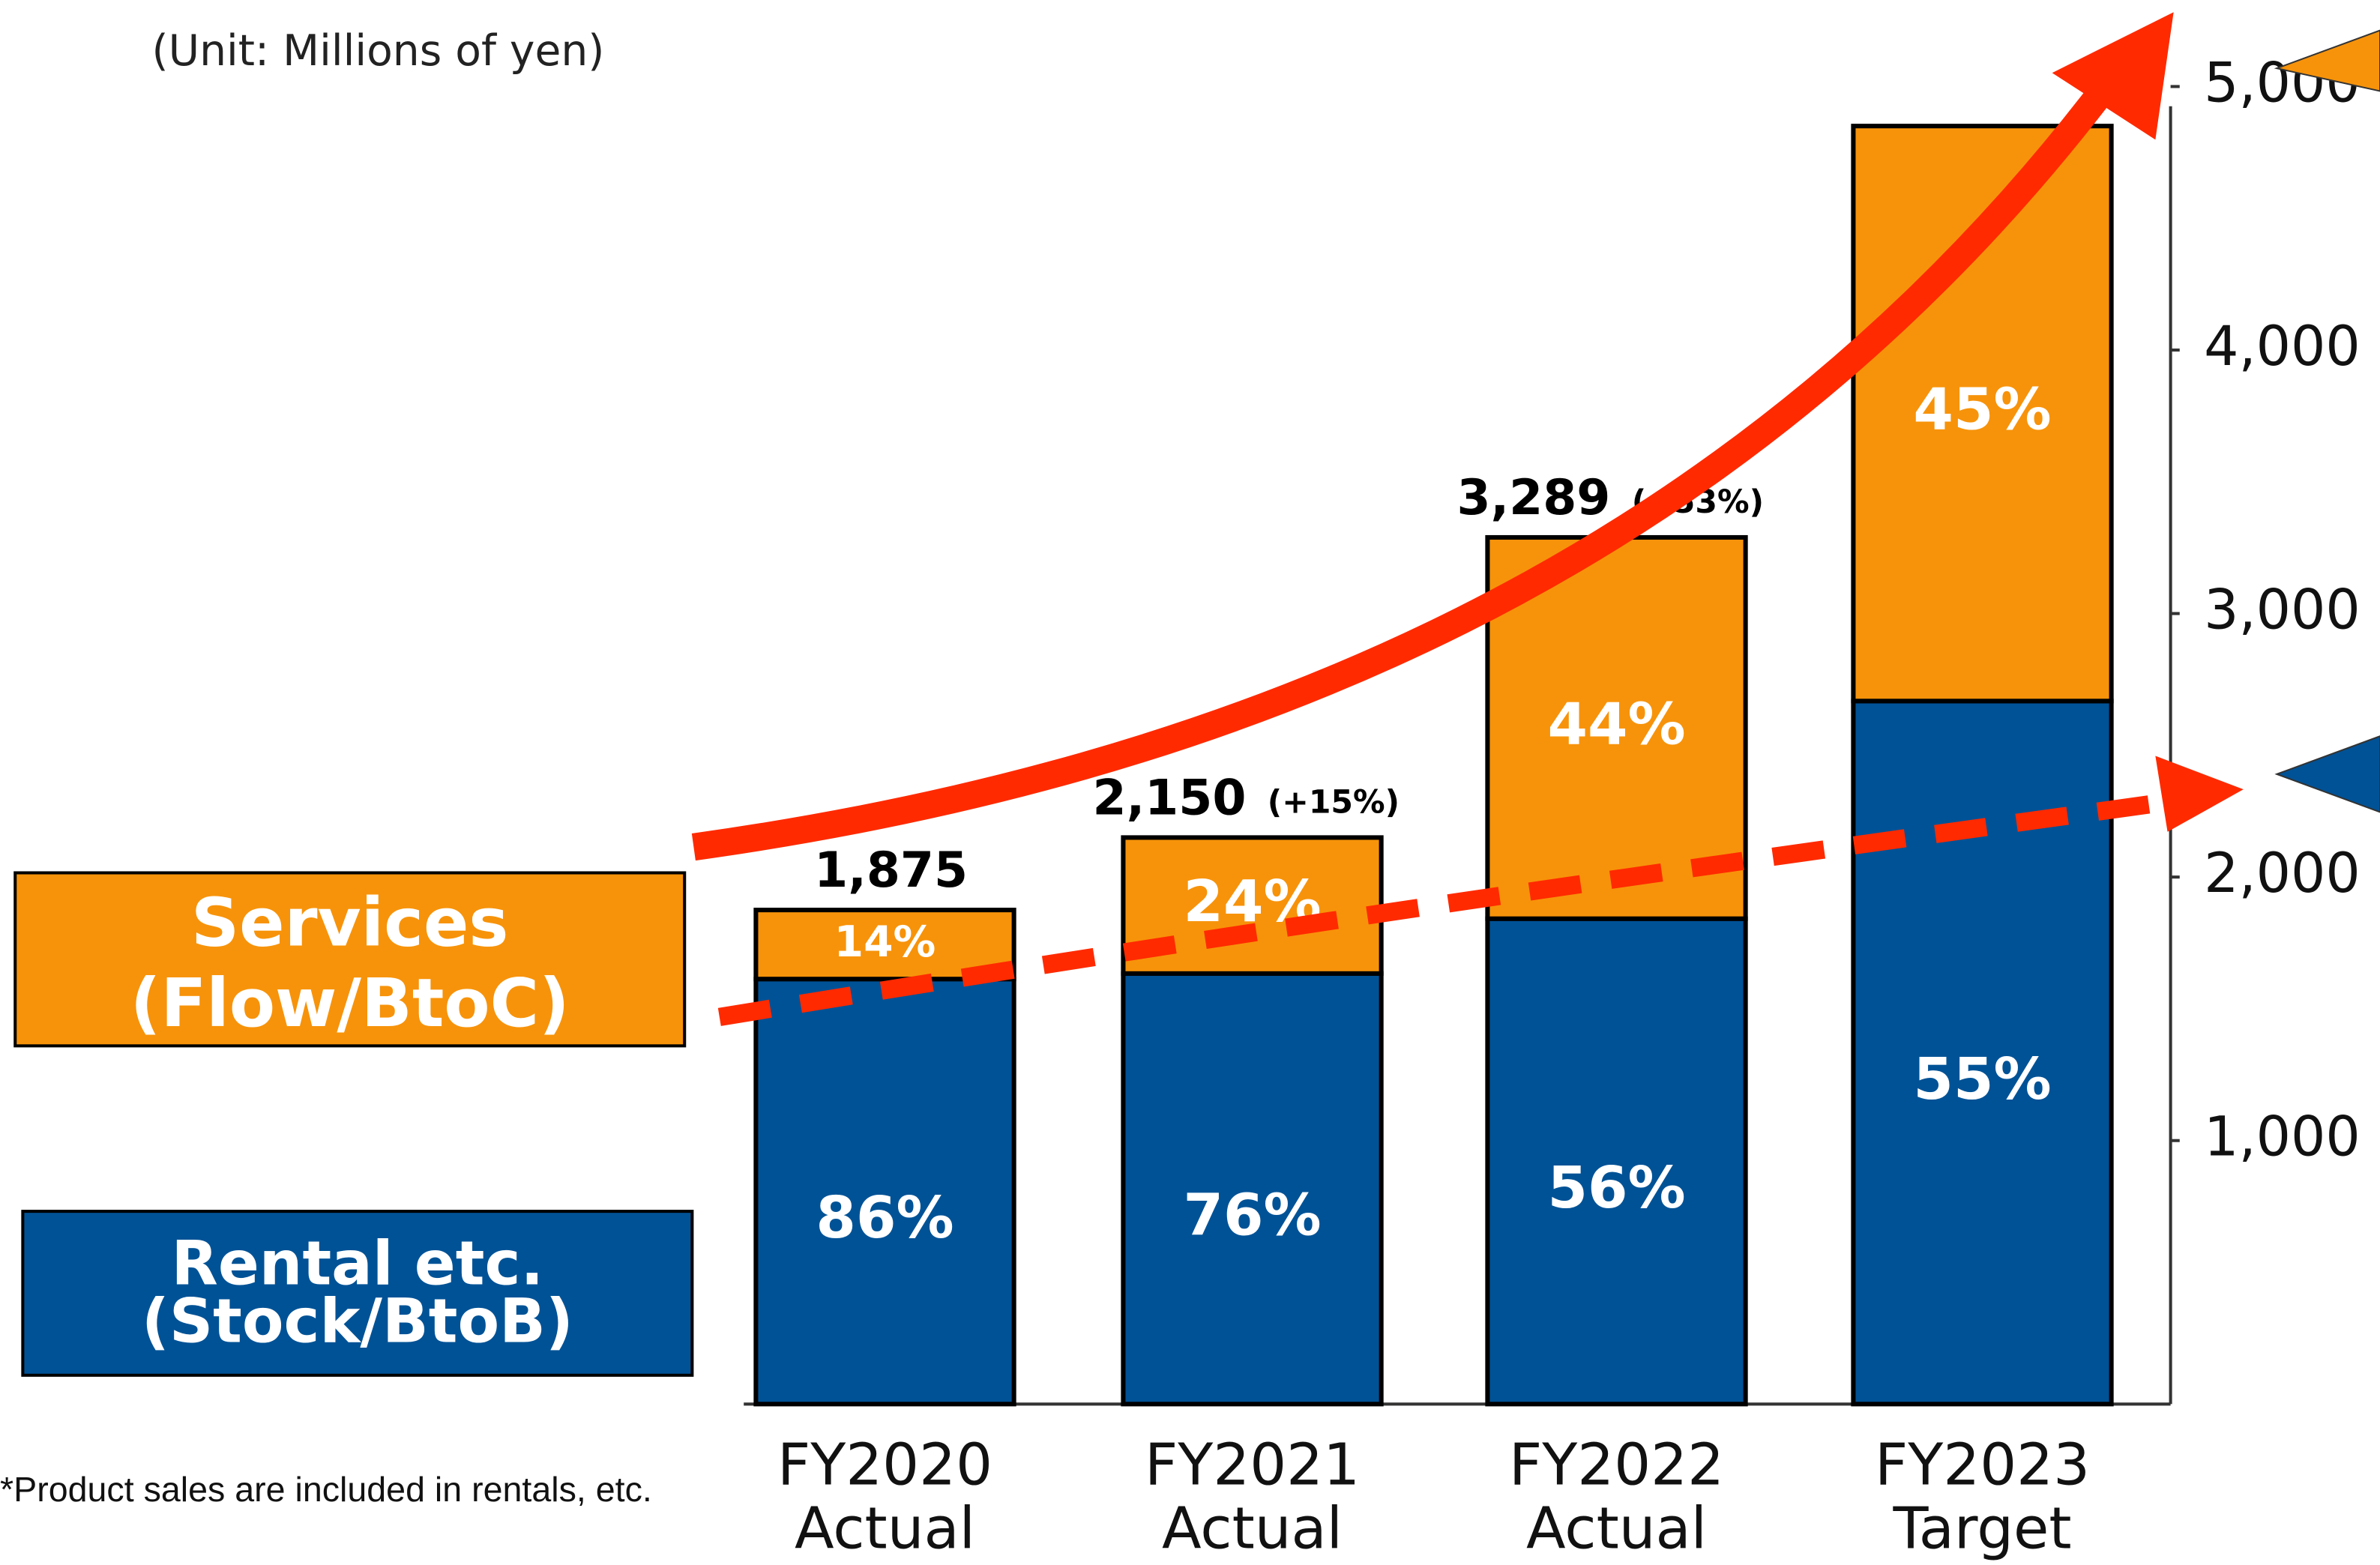  What do you see at coordinates (885, 942) in the screenshot?
I see `share-label: 14%` at bounding box center [885, 942].